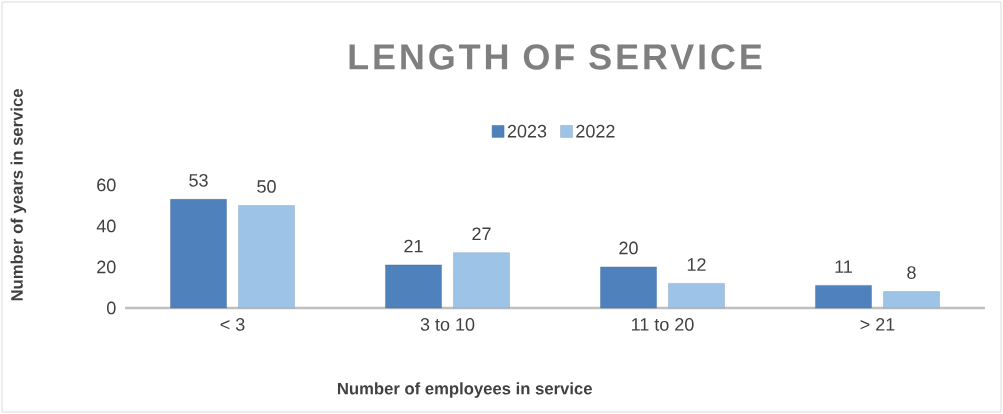 This screenshot has height=414, width=1003. I want to click on y-tick-label: 40, so click(106, 226).